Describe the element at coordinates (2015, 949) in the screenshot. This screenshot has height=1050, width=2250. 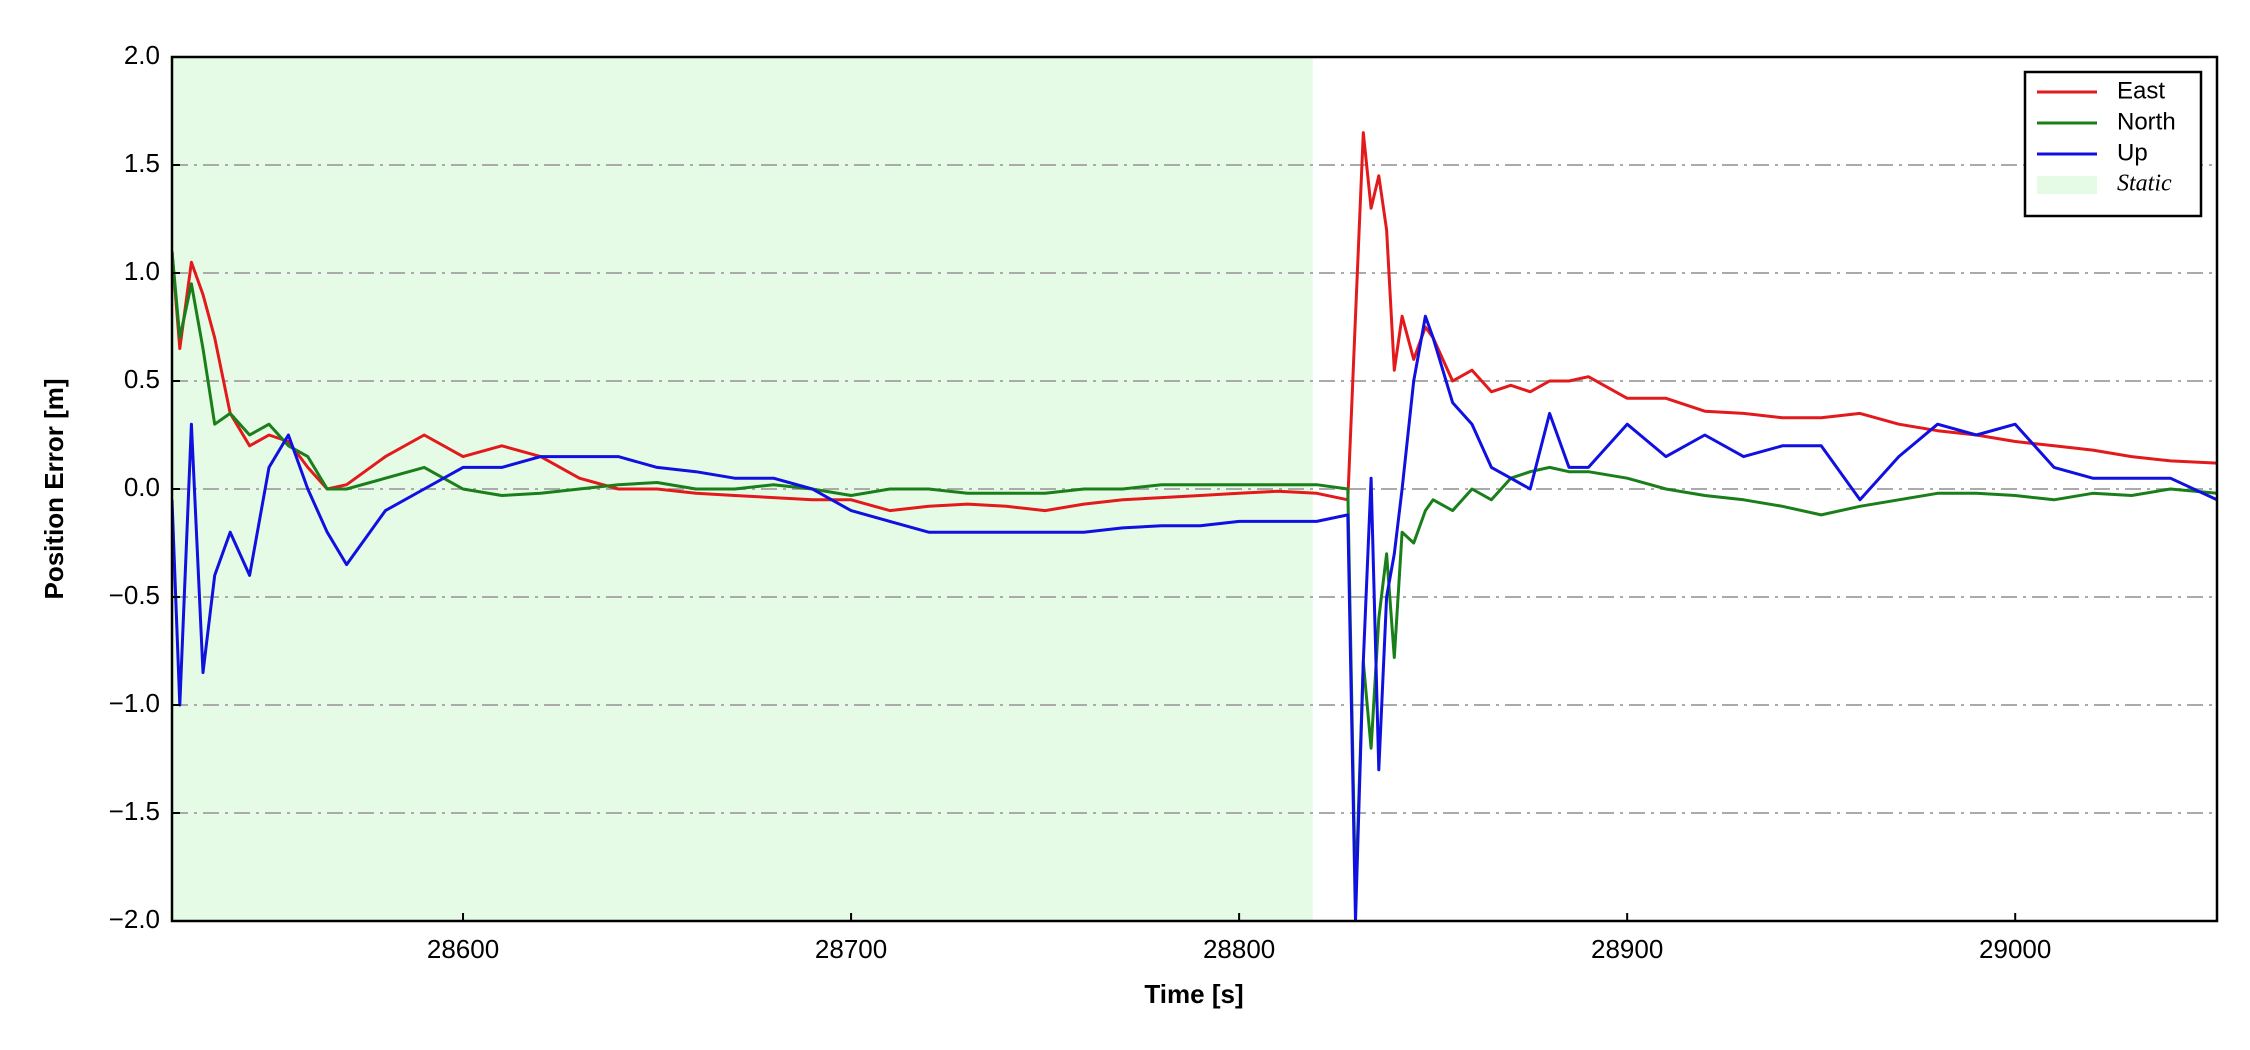
I see `x-tick-label: 29000` at that location.